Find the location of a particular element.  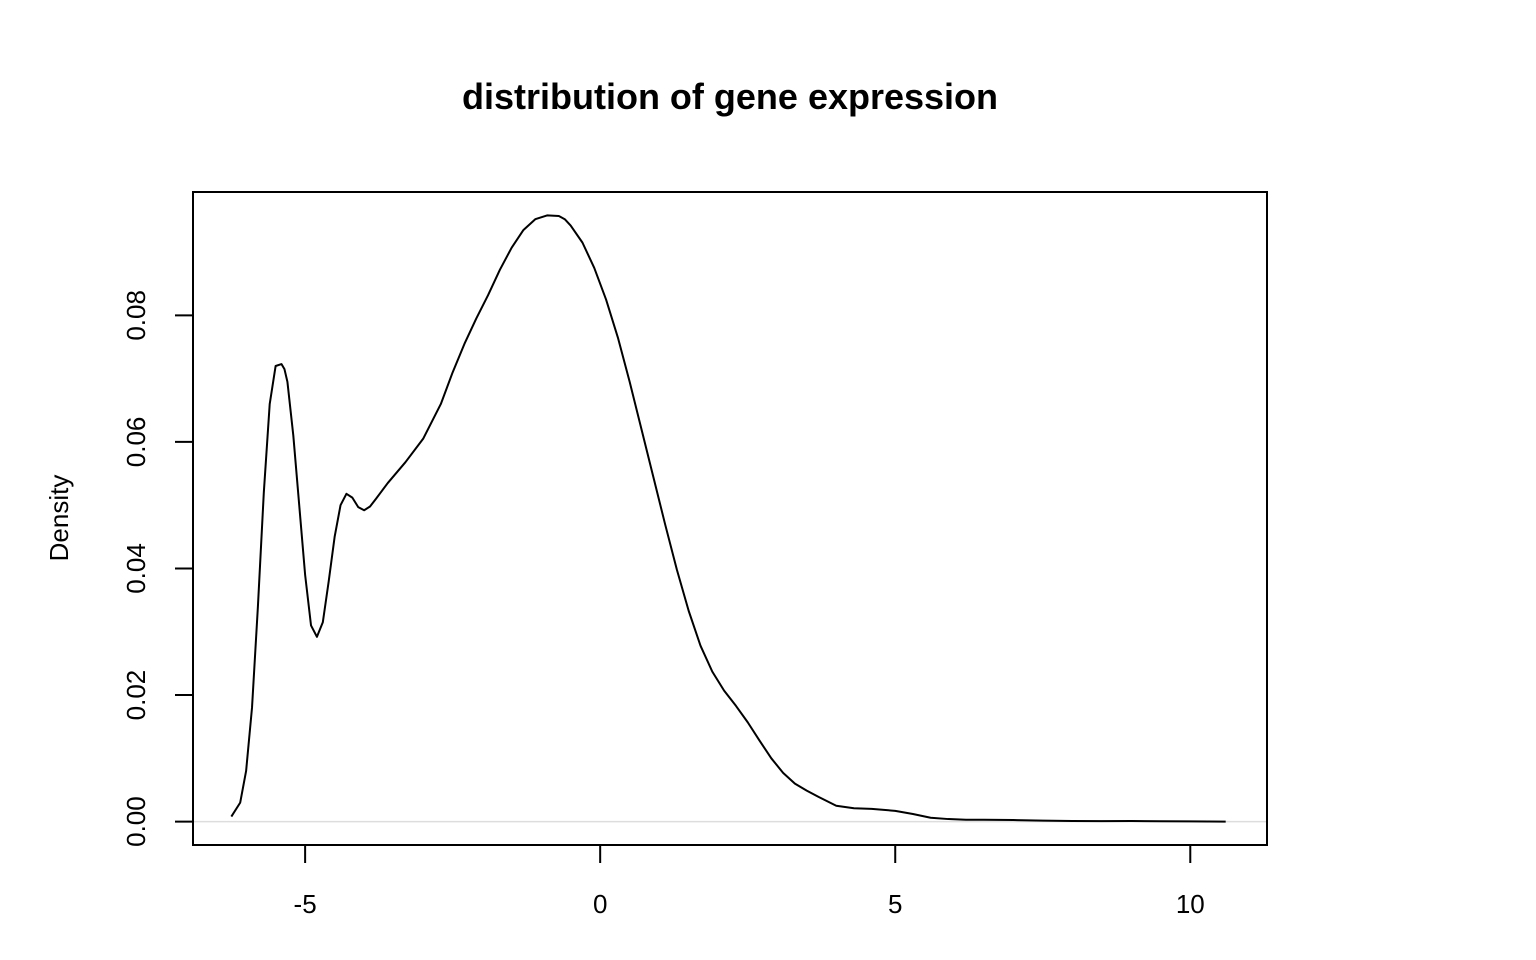

x-tick-label: 0 is located at coordinates (600, 904).